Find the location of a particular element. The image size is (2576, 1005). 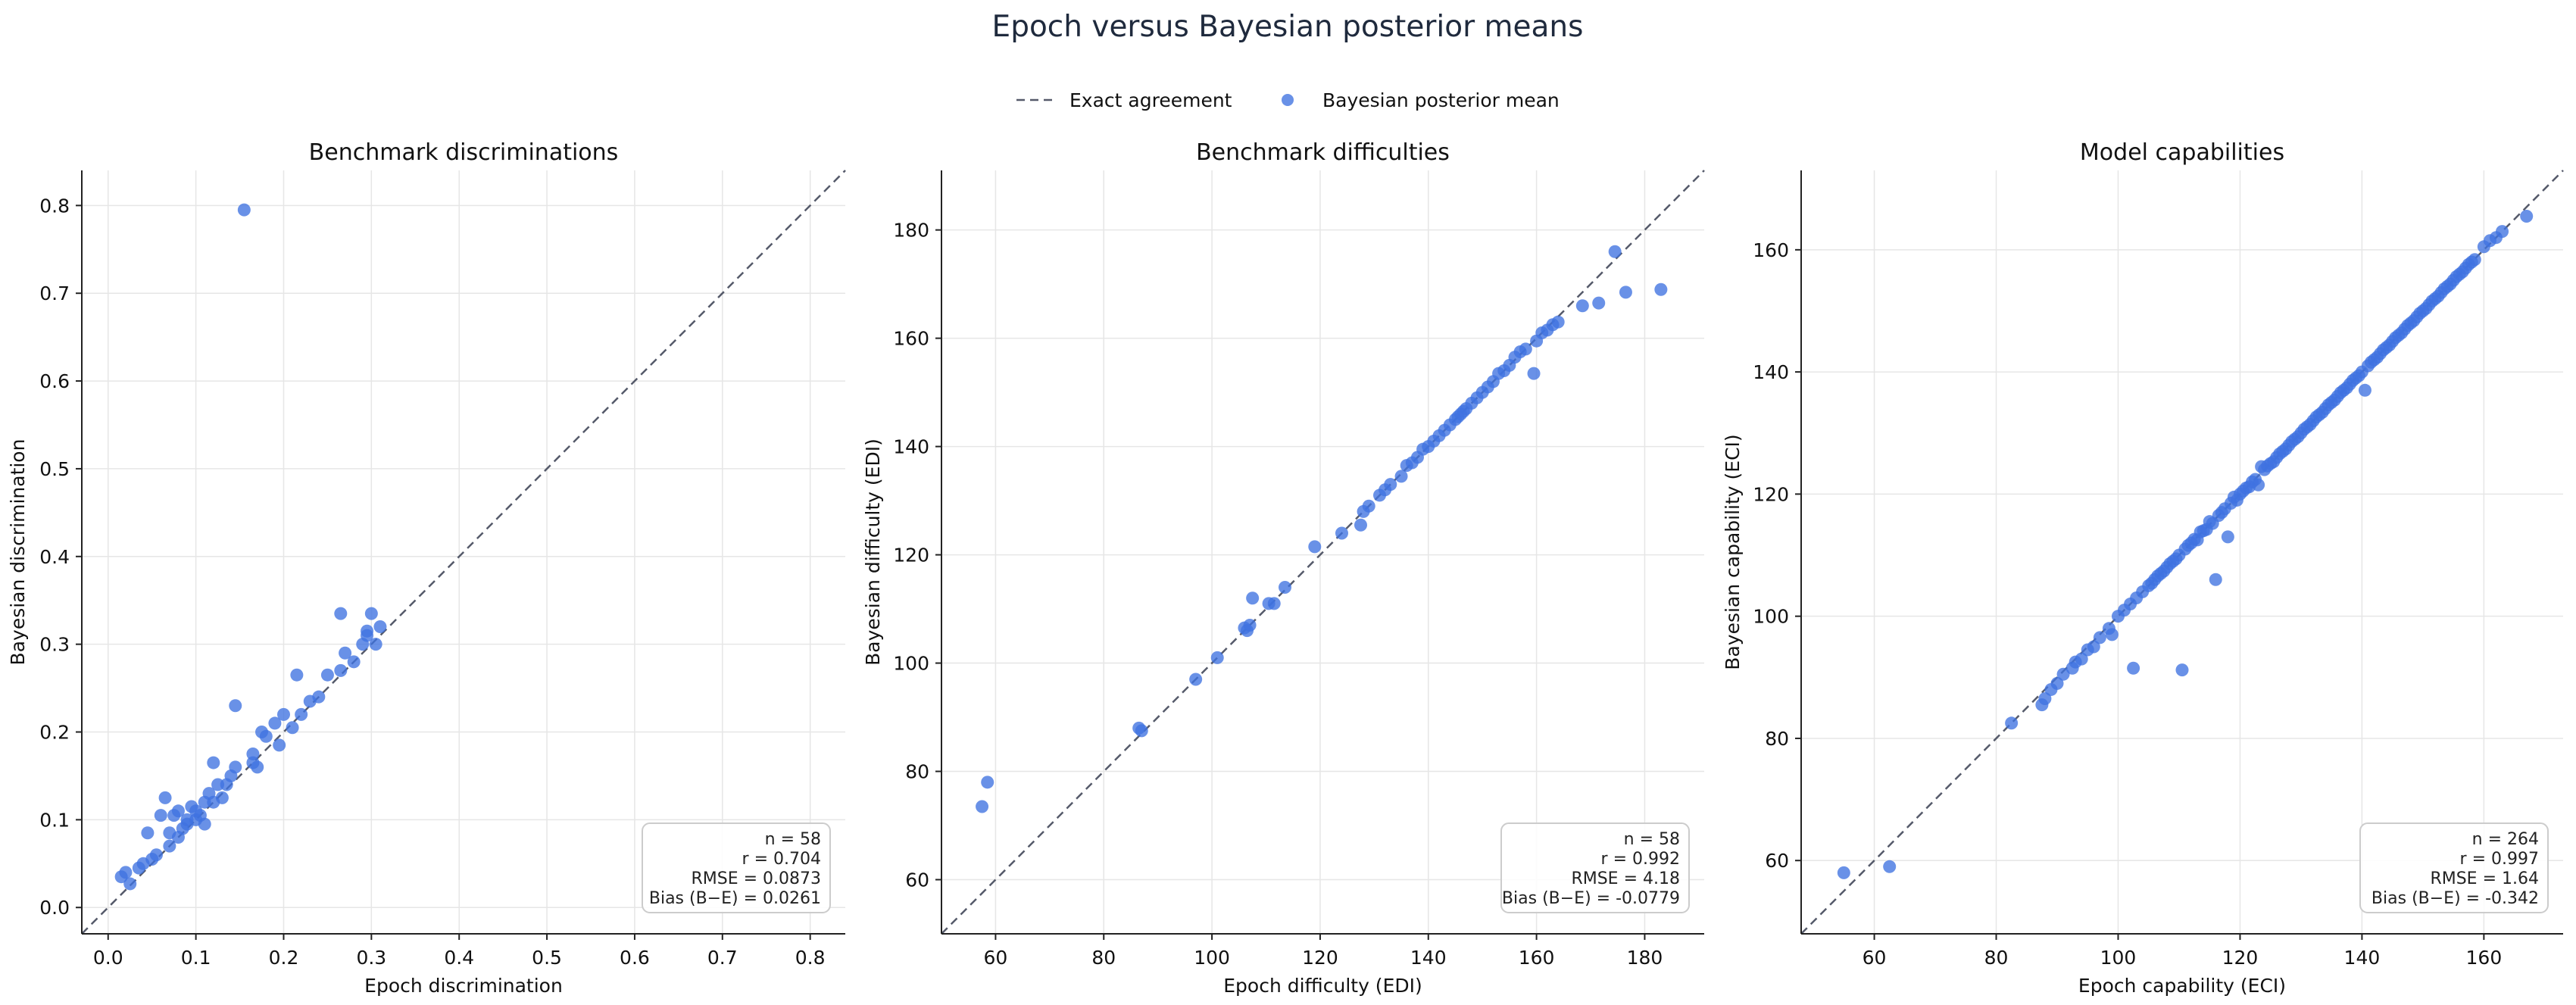

y-axis-label: Bayesian difficulty (EDI) is located at coordinates (873, 552).